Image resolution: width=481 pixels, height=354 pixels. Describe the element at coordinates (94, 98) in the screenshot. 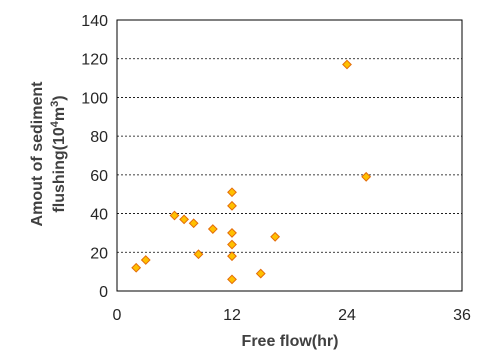

I see `y-tick-label: 100` at that location.